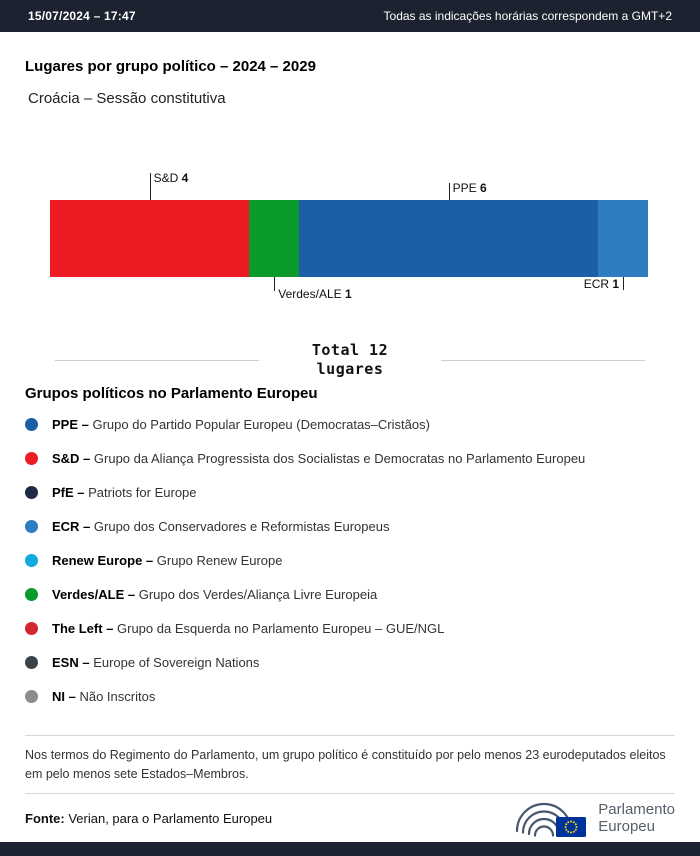 The image size is (700, 856). Describe the element at coordinates (171, 393) in the screenshot. I see `legend-heading: Grupos políticos no Parlamento Europeu` at that location.